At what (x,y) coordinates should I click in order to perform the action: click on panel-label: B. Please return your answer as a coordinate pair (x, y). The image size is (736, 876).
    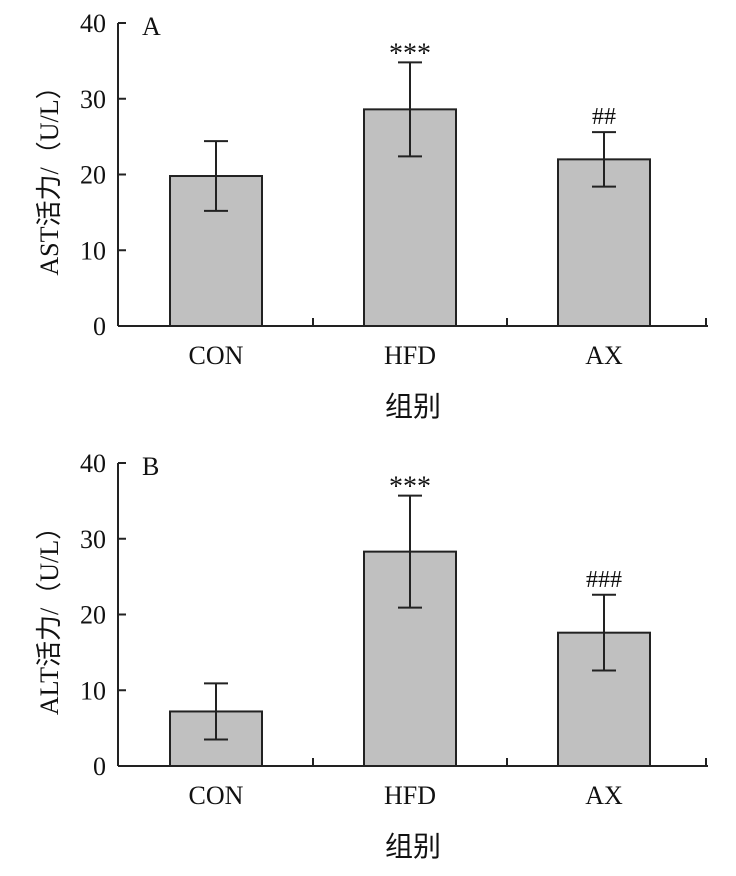
    Looking at the image, I should click on (150, 466).